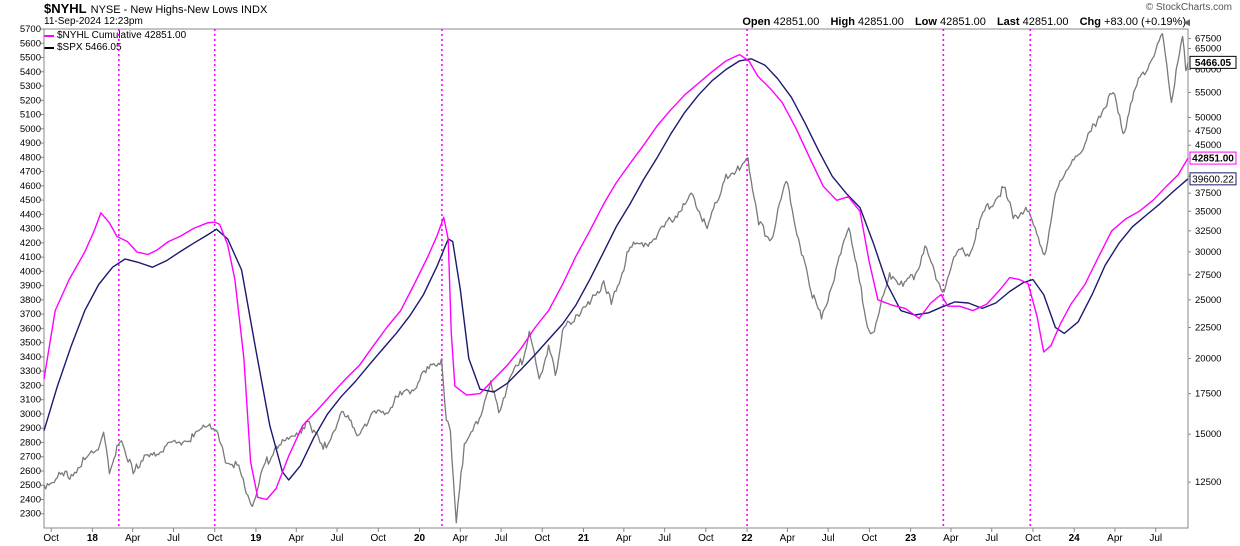 The image size is (1240, 546). I want to click on x-tick-label: 20, so click(420, 538).